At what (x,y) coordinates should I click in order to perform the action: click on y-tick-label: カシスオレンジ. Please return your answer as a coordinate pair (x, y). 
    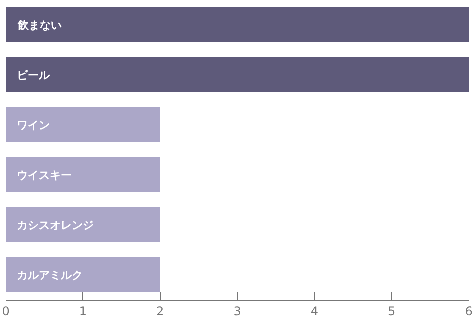
    Looking at the image, I should click on (55, 225).